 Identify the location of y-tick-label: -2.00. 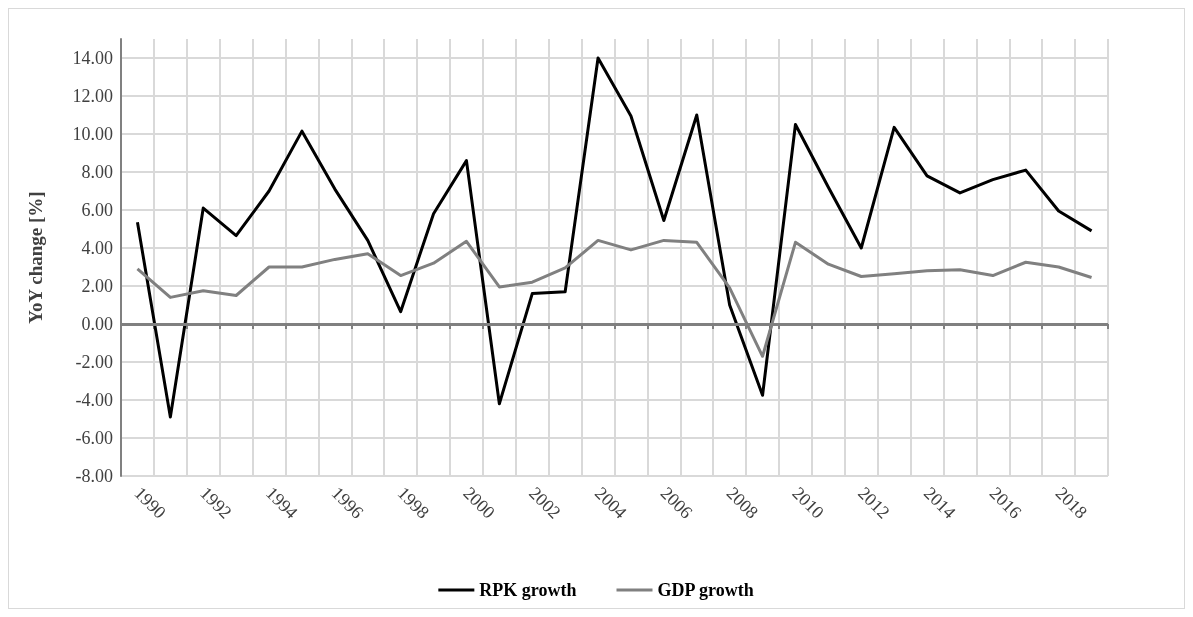
(94, 362).